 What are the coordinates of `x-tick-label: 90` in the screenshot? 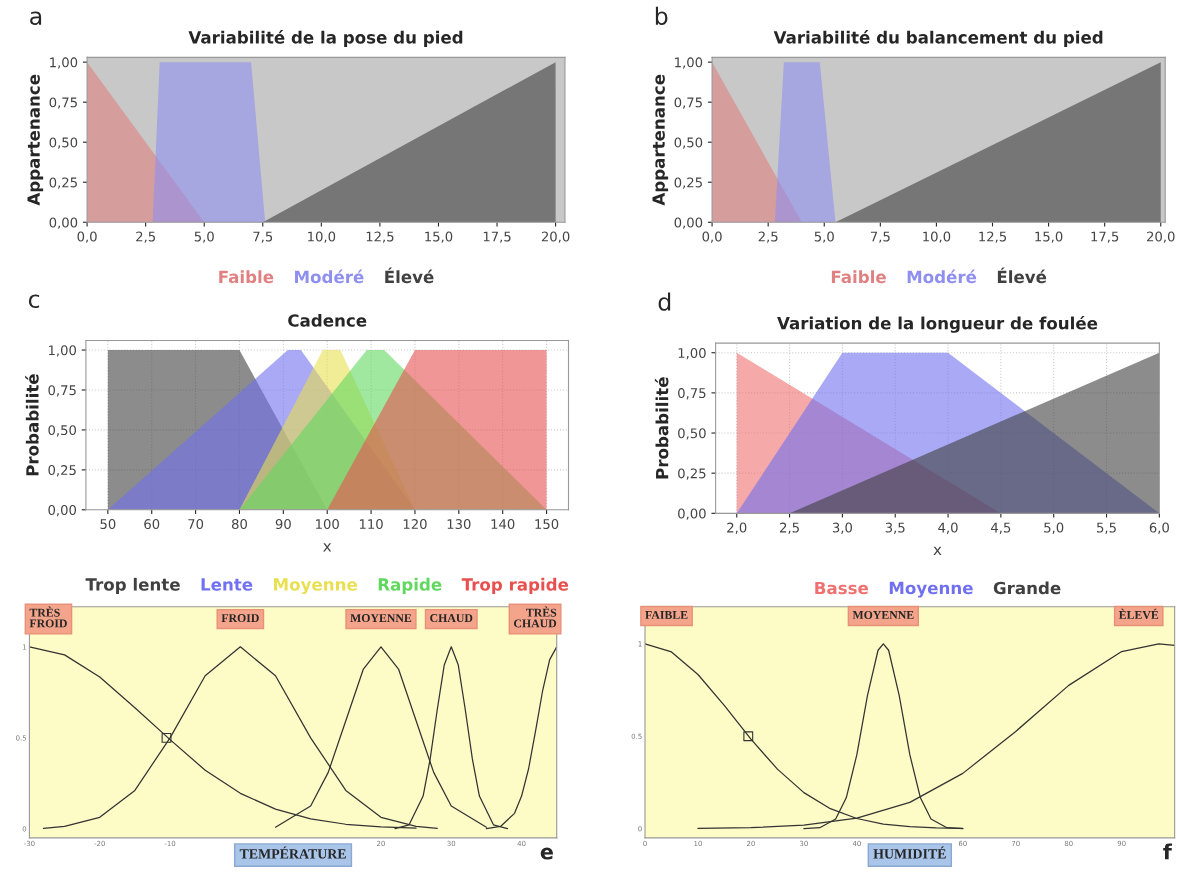 It's located at (283, 524).